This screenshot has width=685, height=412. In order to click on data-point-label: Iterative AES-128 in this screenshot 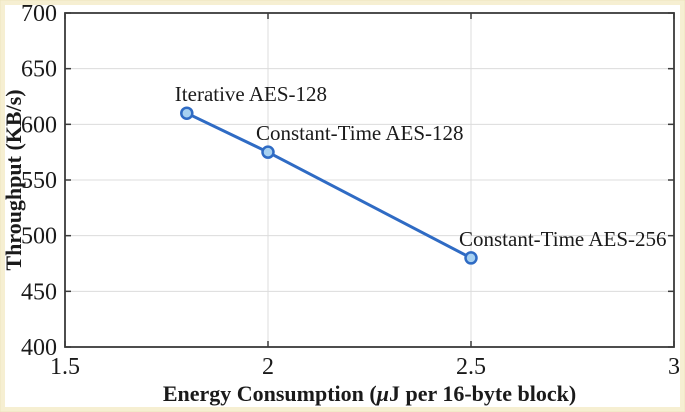, I will do `click(251, 94)`.